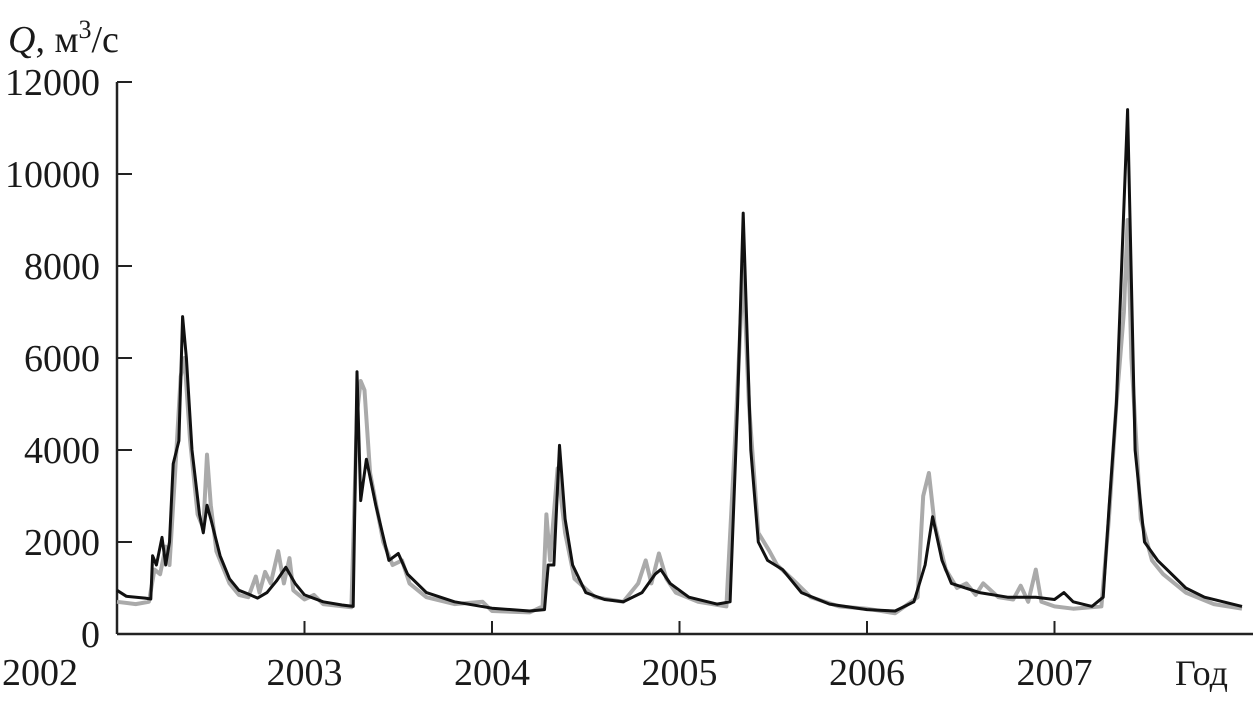  I want to click on y-tick-label: 4000, so click(62, 451).